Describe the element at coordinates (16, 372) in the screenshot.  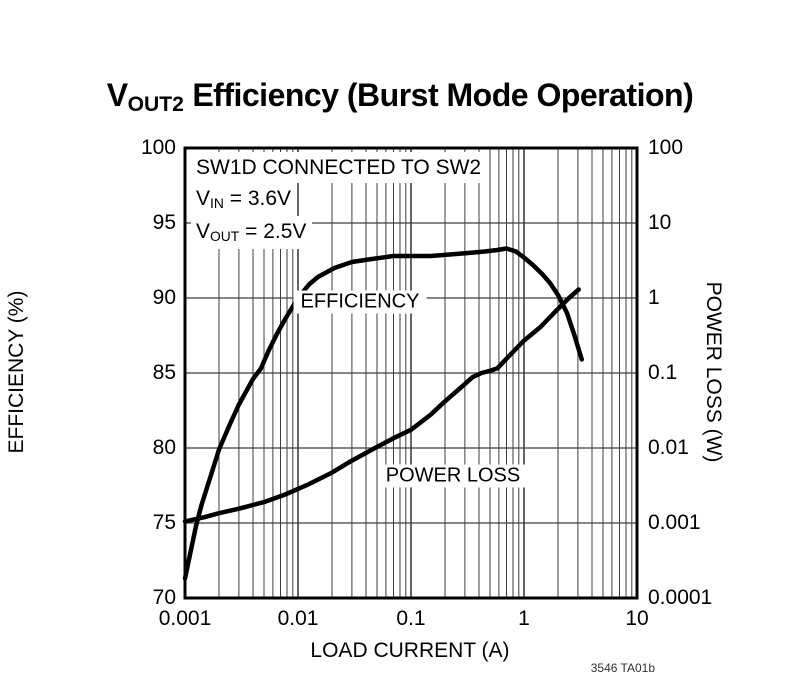
I see `y-left-axis-title: EFFICIENCY (%)` at that location.